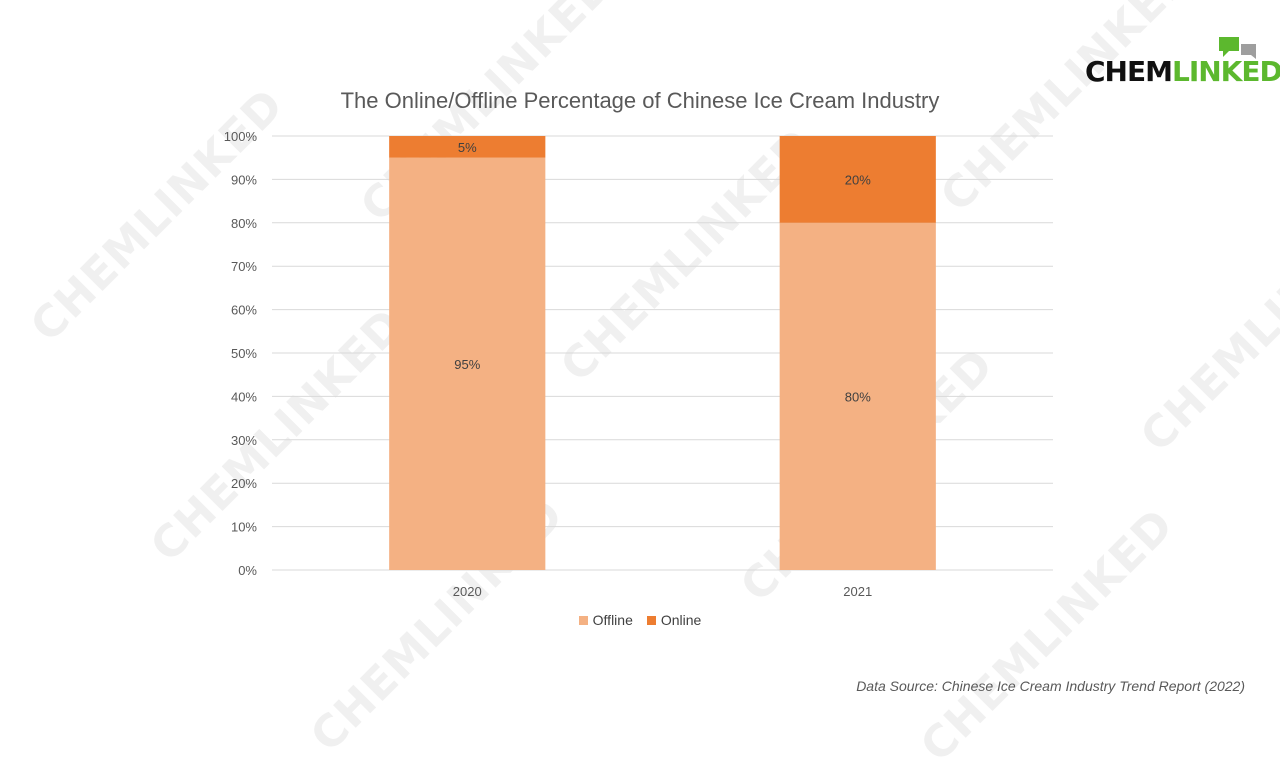 This screenshot has height=772, width=1280. What do you see at coordinates (662, 591) in the screenshot?
I see `x-axis-ticks: 2020 2021` at bounding box center [662, 591].